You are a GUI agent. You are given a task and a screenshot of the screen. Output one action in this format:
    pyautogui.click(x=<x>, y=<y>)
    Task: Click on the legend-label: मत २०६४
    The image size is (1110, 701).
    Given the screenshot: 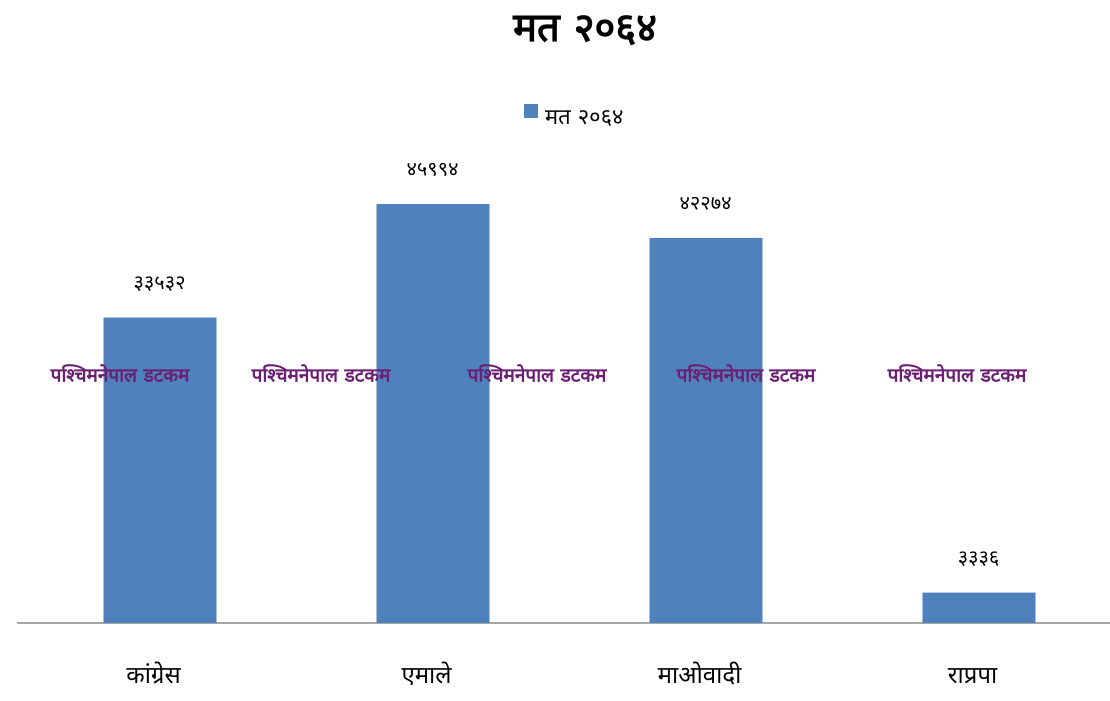 What is the action you would take?
    pyautogui.click(x=584, y=117)
    